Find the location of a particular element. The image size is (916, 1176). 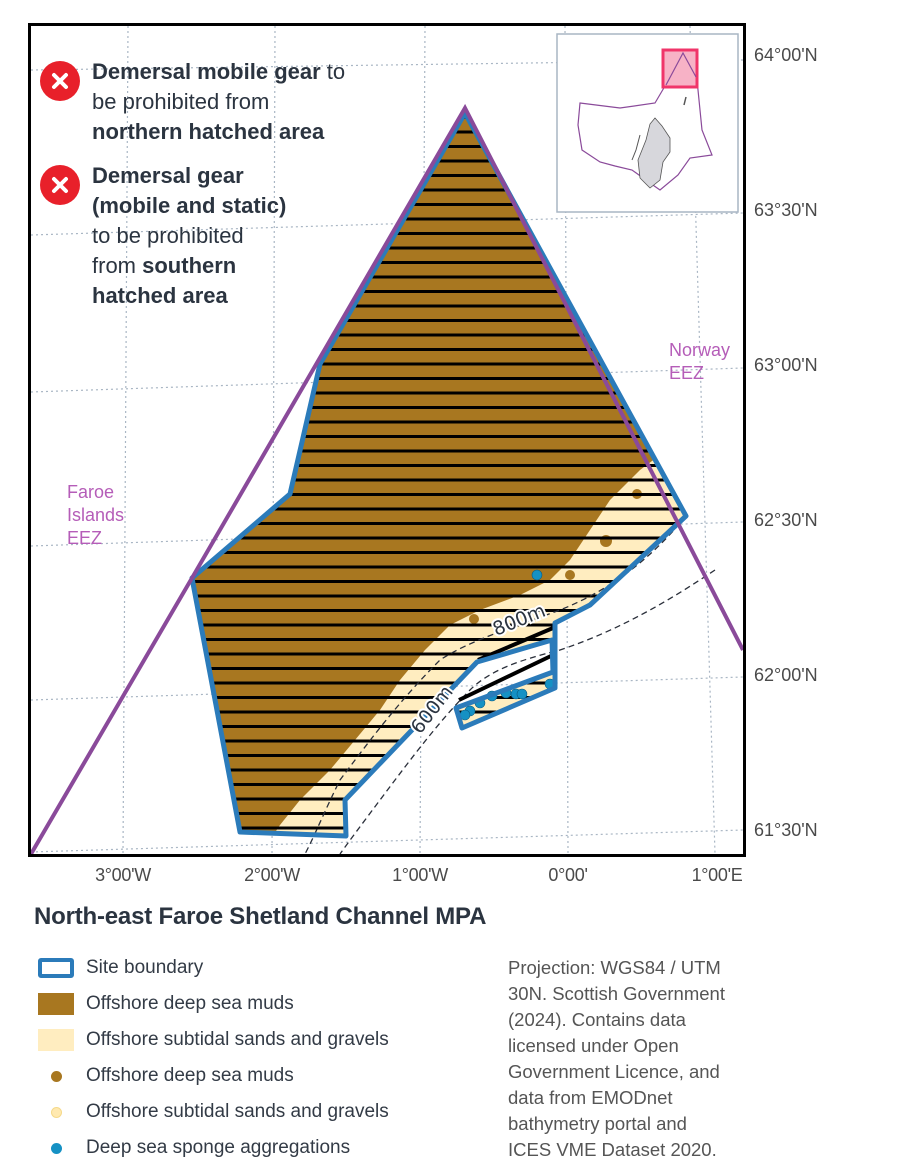

sands-dot-icon is located at coordinates (56, 1112).